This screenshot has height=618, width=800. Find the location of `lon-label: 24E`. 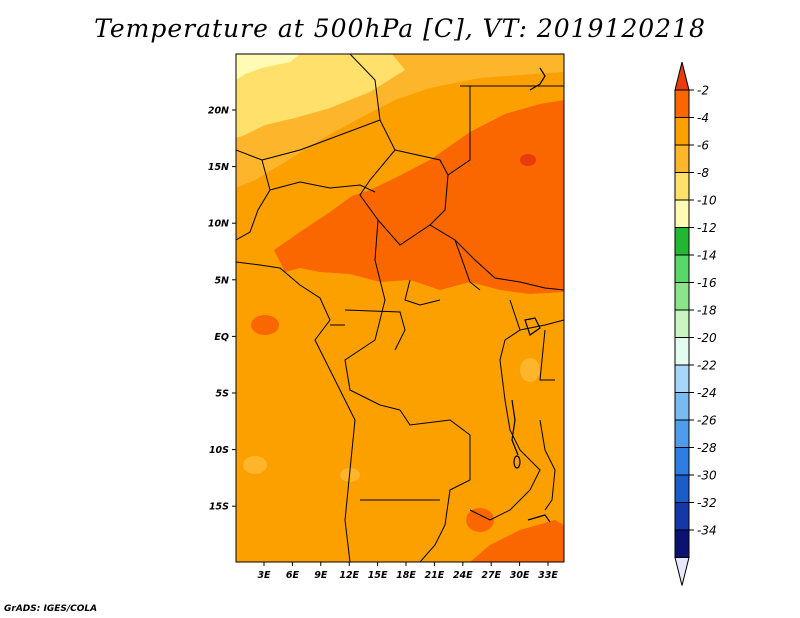

lon-label: 24E is located at coordinates (463, 575).